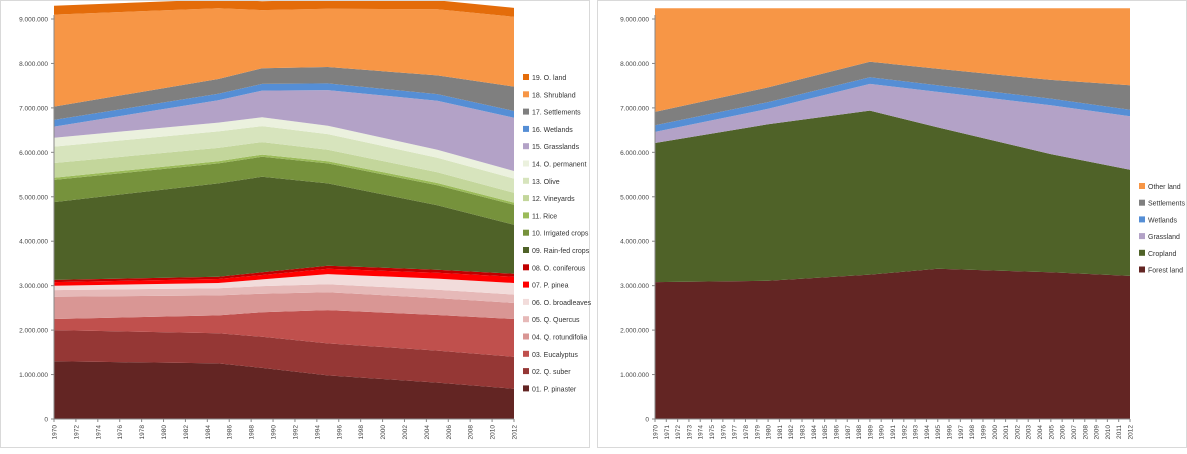 This screenshot has width=1187, height=454. Describe the element at coordinates (634, 153) in the screenshot. I see `y-tick-label: 6.000.000` at that location.